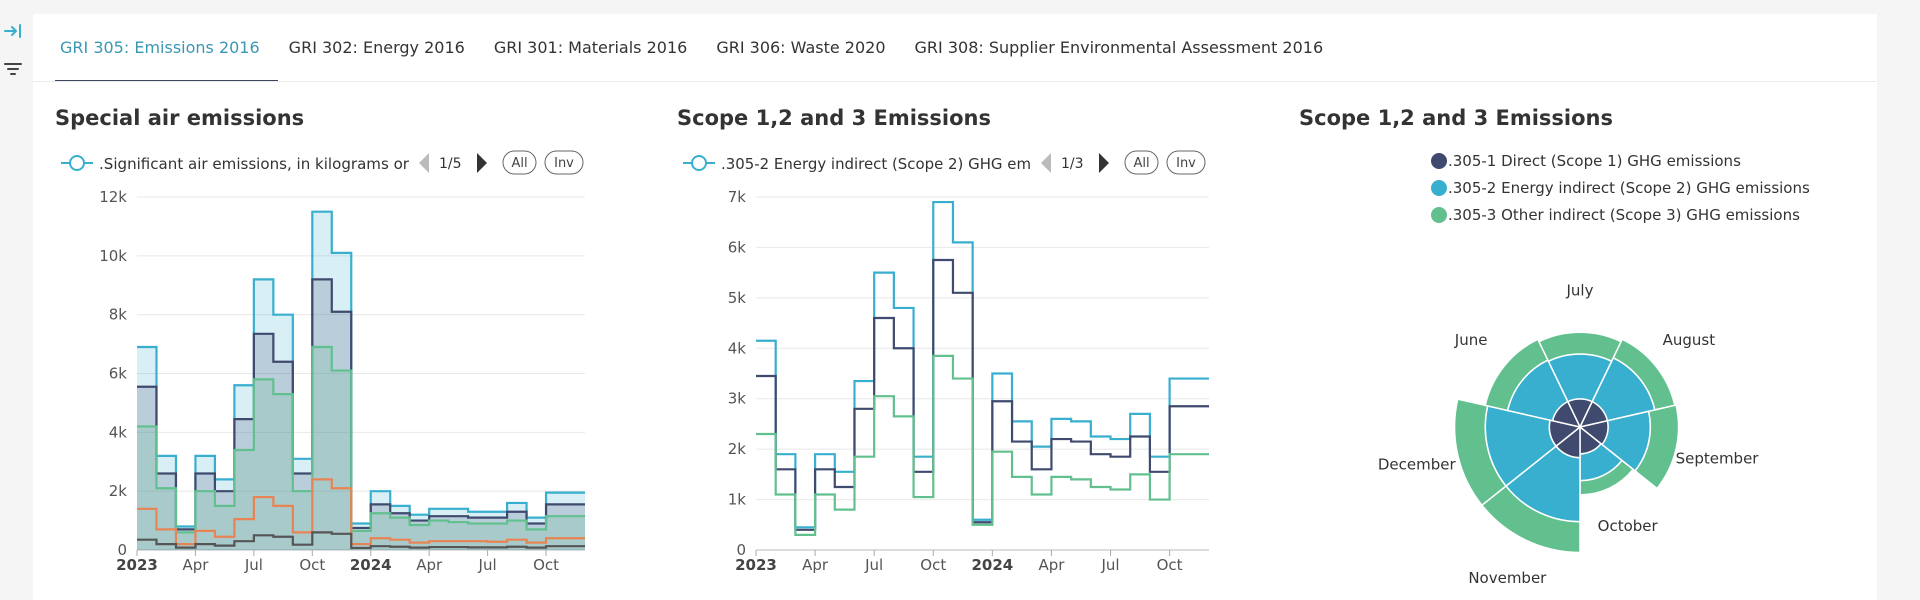 This screenshot has width=1920, height=600. I want to click on filter-icon, so click(13, 69).